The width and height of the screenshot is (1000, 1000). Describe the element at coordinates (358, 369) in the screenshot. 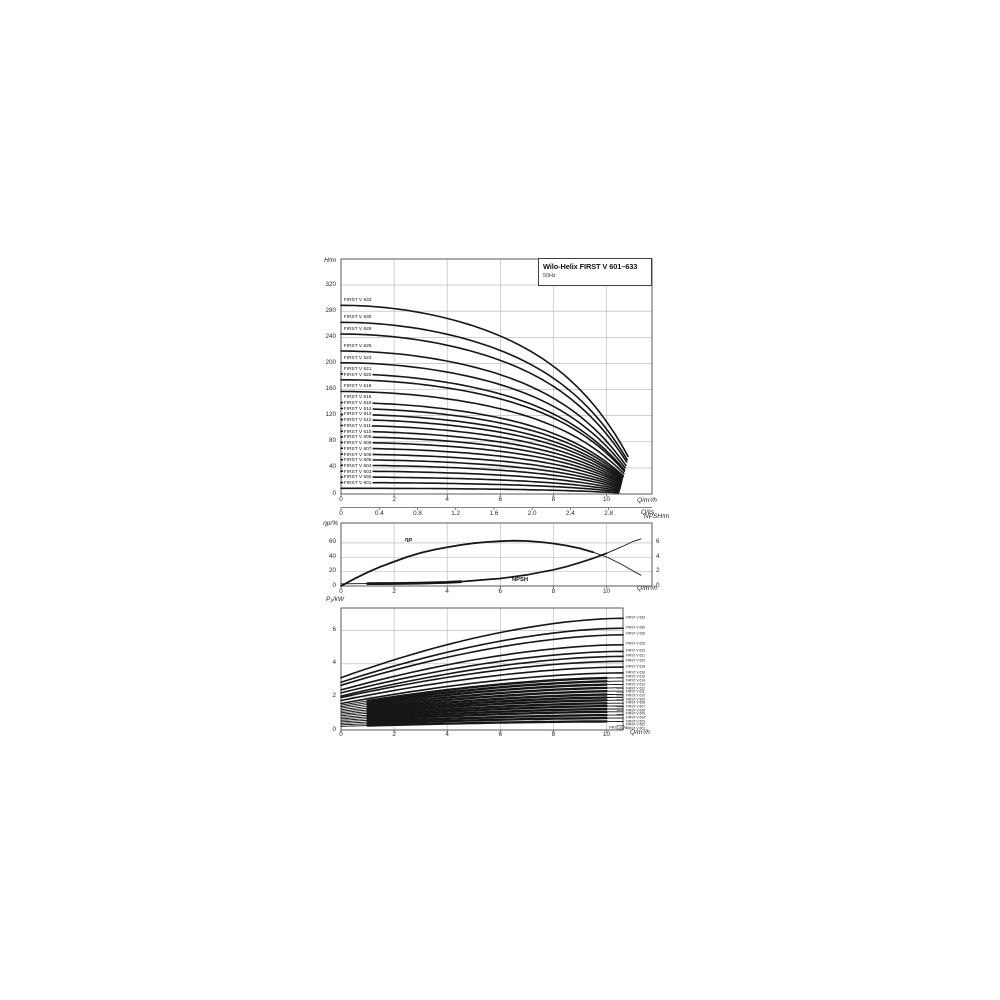

I see `head-curve-label: FIRST V 621` at that location.